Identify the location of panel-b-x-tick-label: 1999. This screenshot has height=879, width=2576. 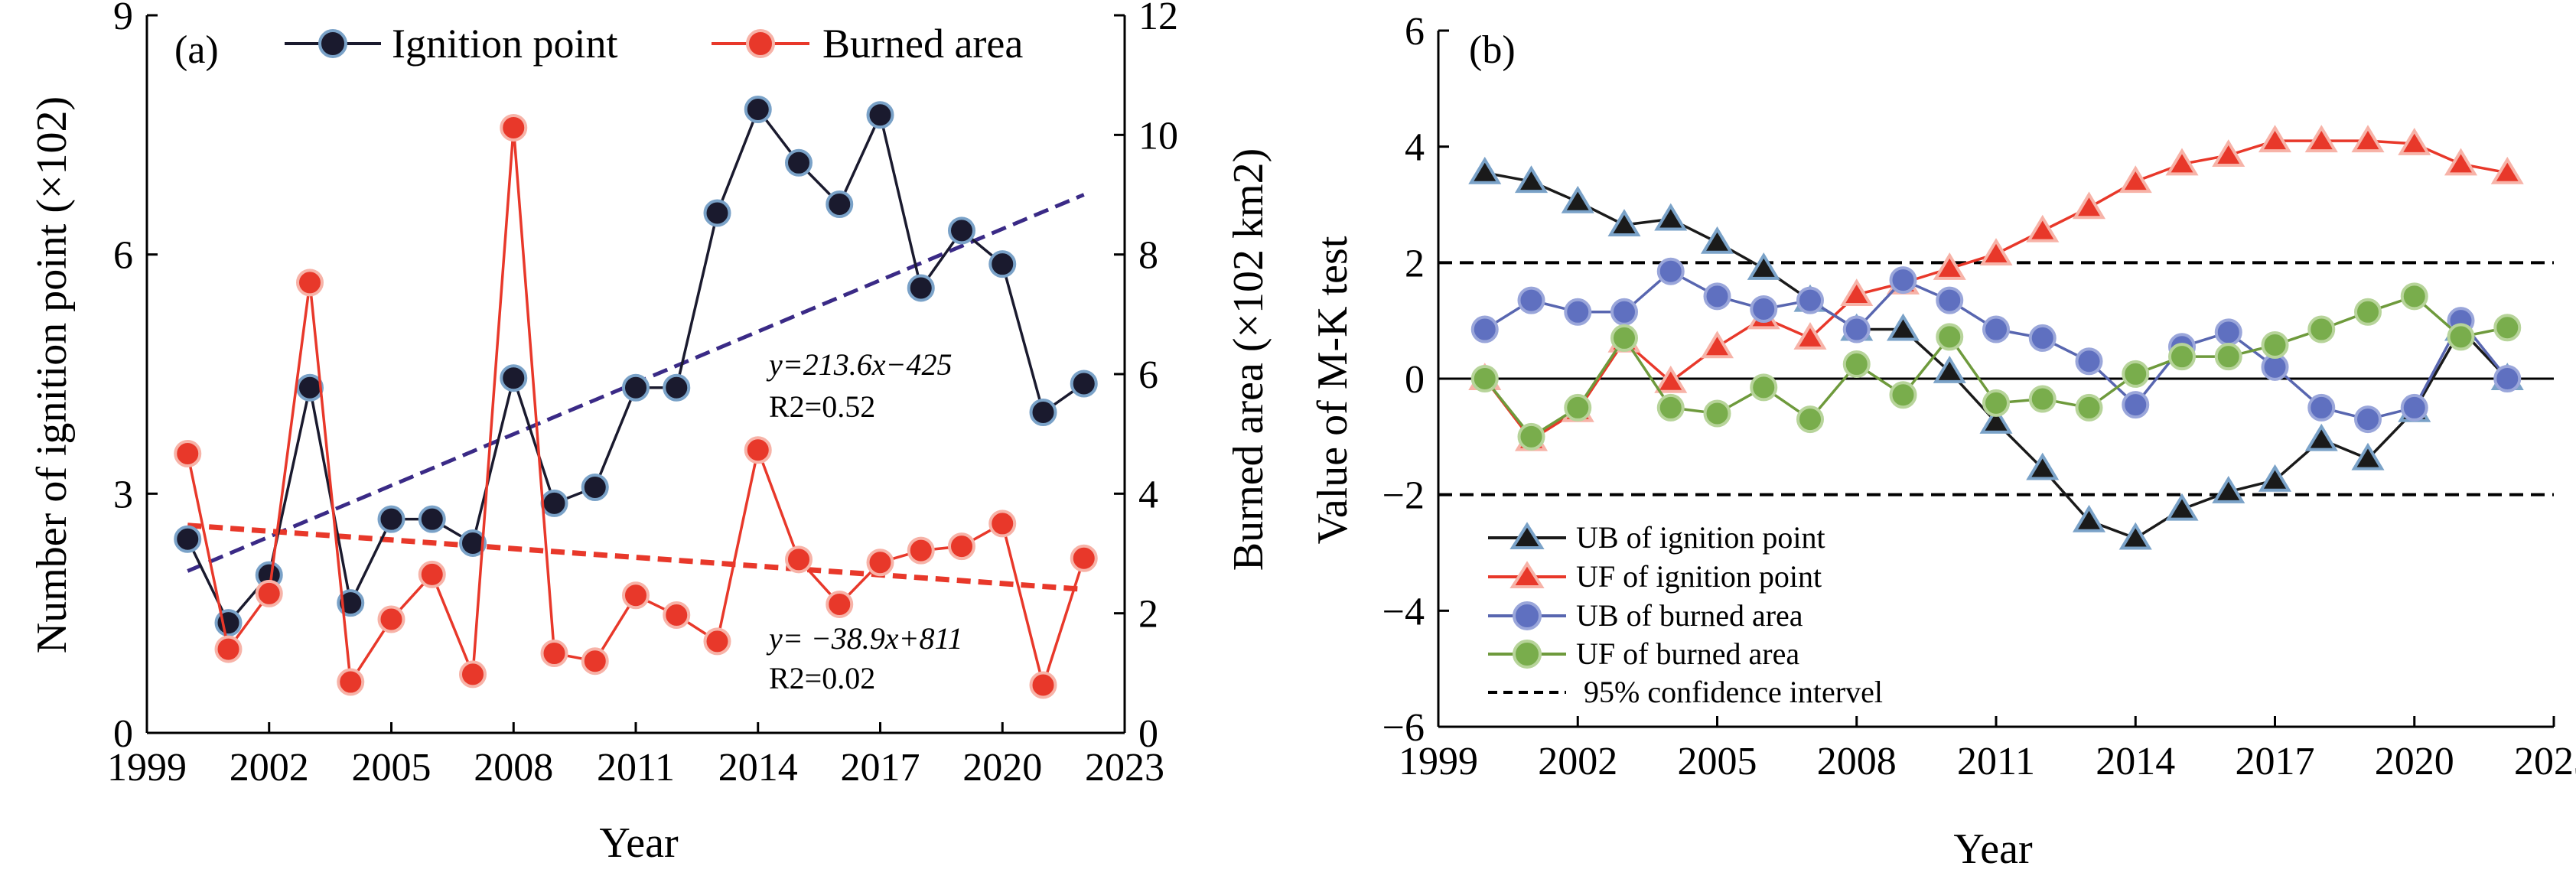
(1439, 761).